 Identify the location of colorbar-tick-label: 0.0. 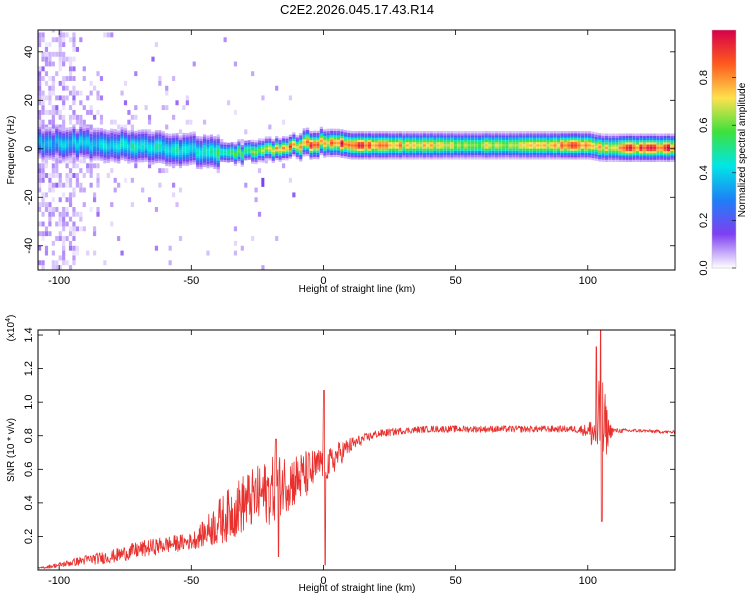
(704, 267).